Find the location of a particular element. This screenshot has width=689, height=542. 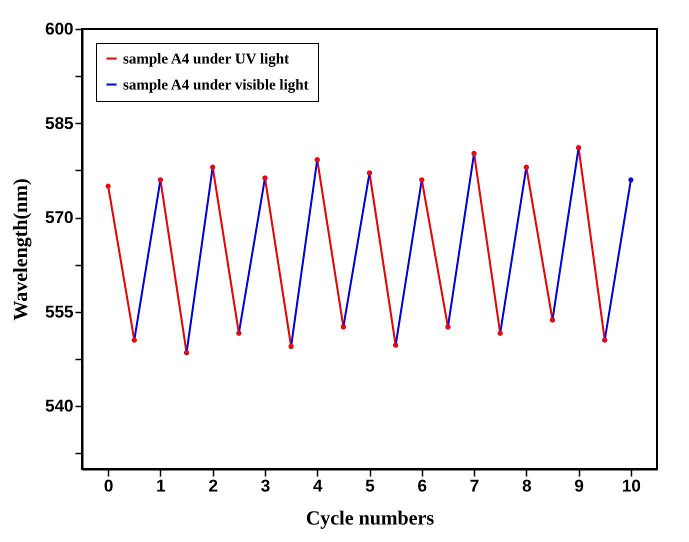

y-tick-label: 600 is located at coordinates (59, 29).